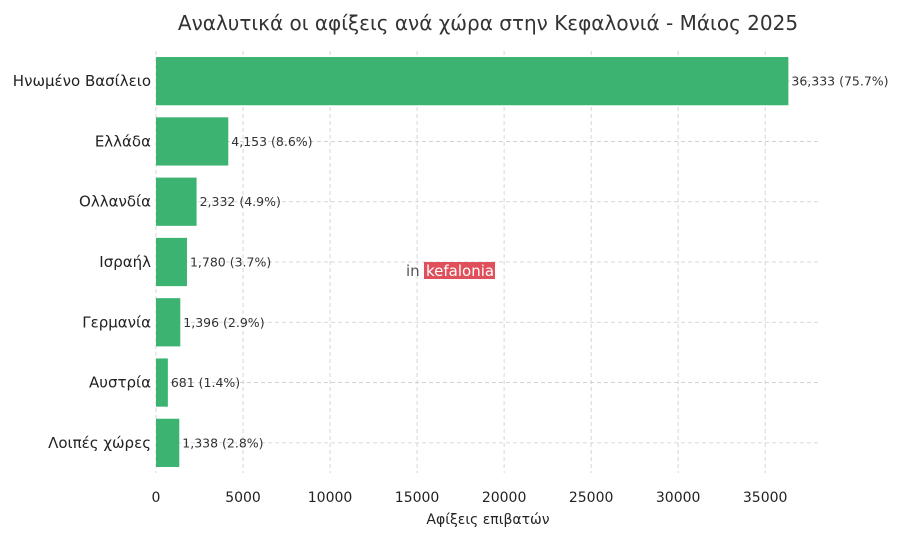  What do you see at coordinates (120, 383) in the screenshot?
I see `category-label: Αυστρία` at bounding box center [120, 383].